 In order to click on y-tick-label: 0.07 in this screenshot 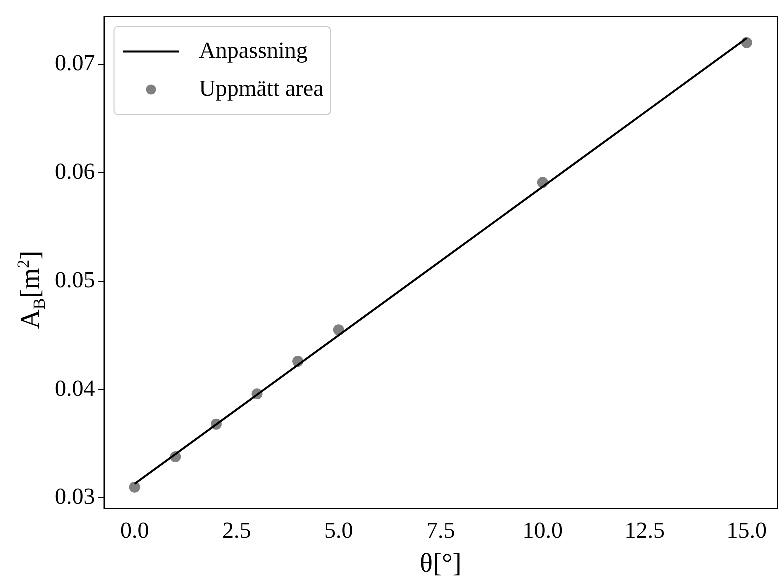, I will do `click(75, 63)`.